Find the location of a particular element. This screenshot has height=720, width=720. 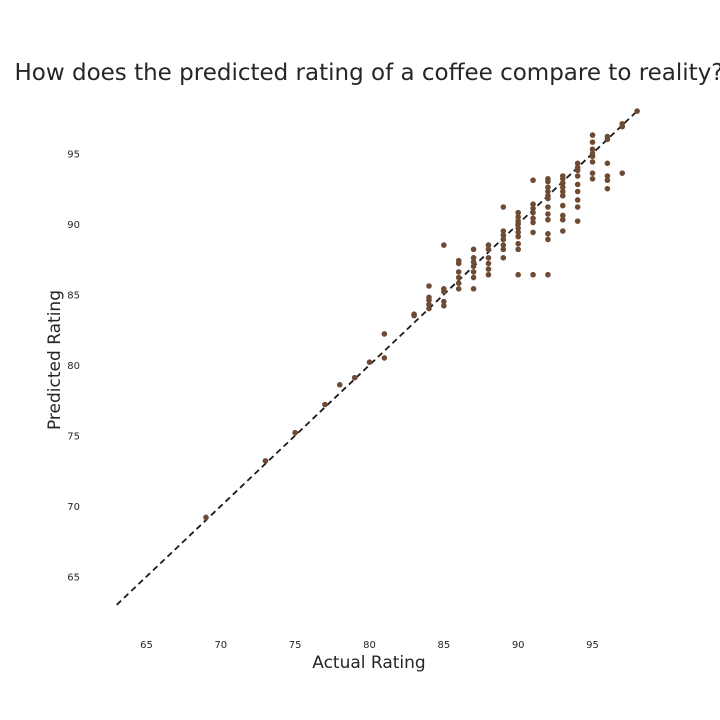

x-tick-label: 95 is located at coordinates (592, 645).